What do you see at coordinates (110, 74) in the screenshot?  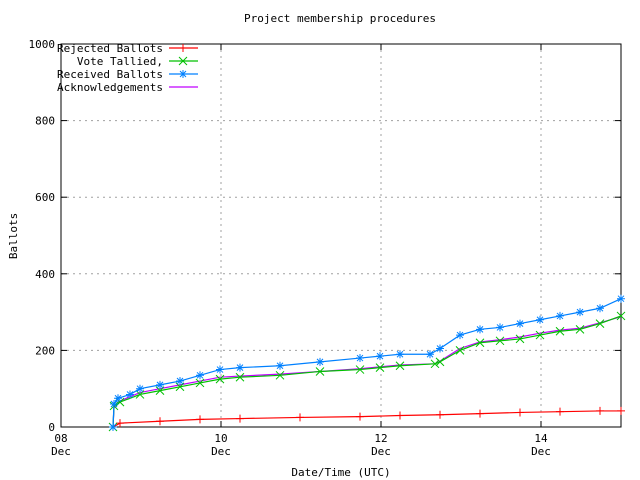 I see `legend-label: Received Ballots` at bounding box center [110, 74].